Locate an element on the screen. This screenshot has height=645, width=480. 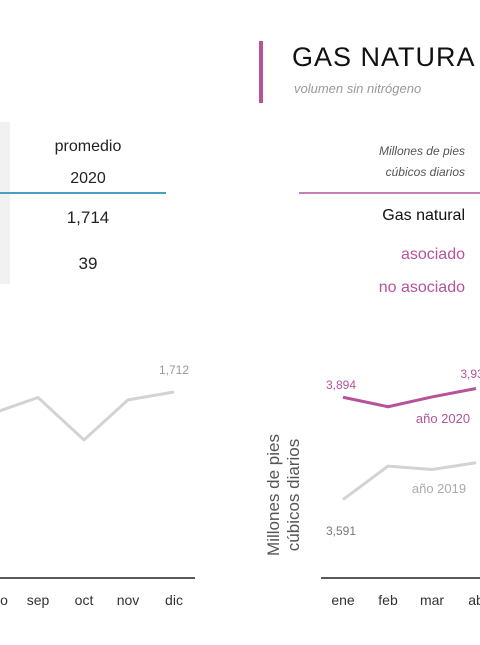
left-value-first: 1,714 is located at coordinates (88, 217).